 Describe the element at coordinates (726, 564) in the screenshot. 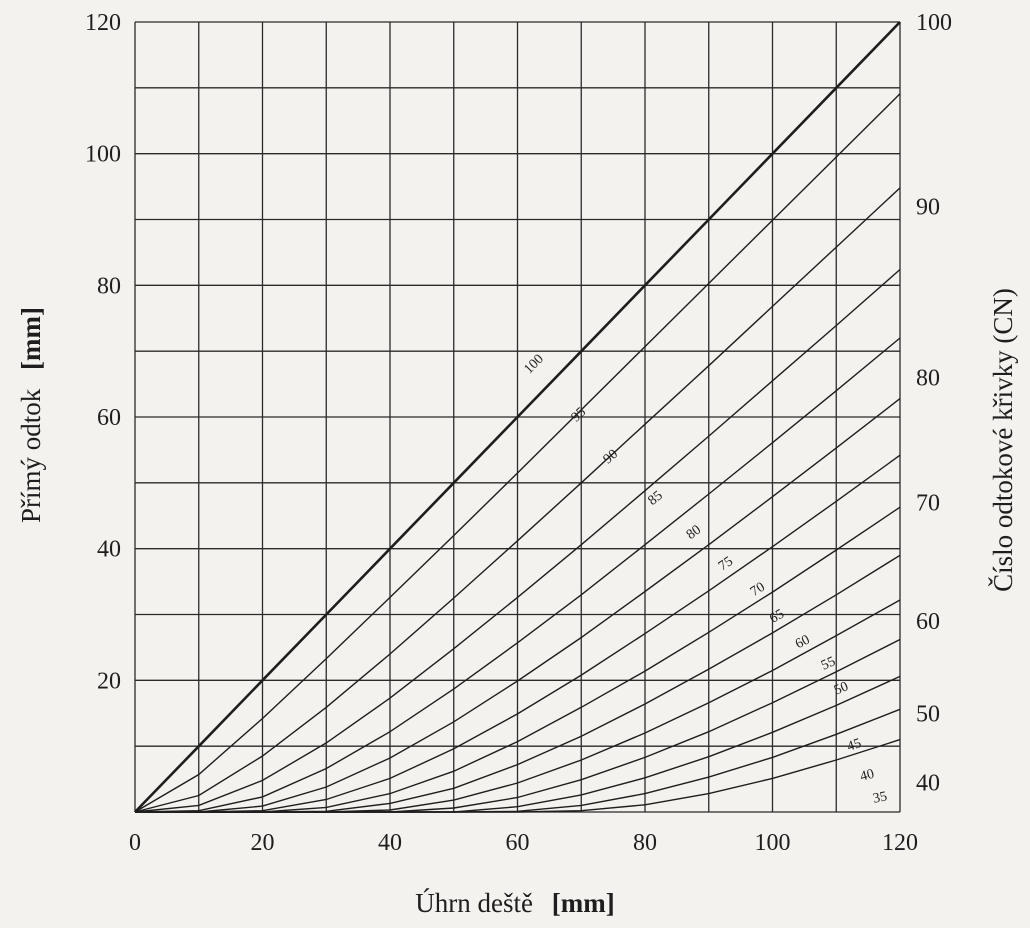

I see `cn-curve-label: 75` at that location.